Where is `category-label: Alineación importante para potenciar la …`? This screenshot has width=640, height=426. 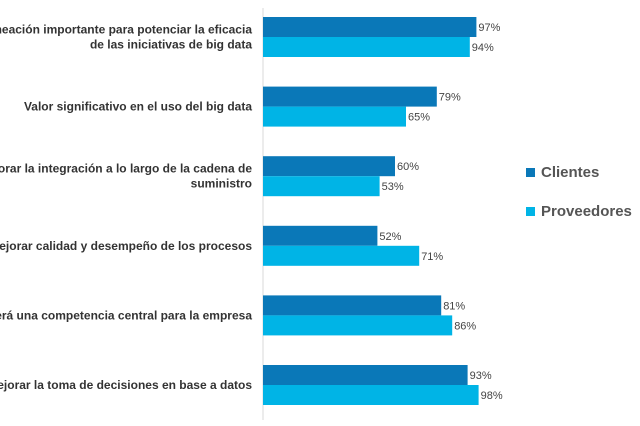 category-label: Alineación importante para potenciar la … is located at coordinates (126, 37).